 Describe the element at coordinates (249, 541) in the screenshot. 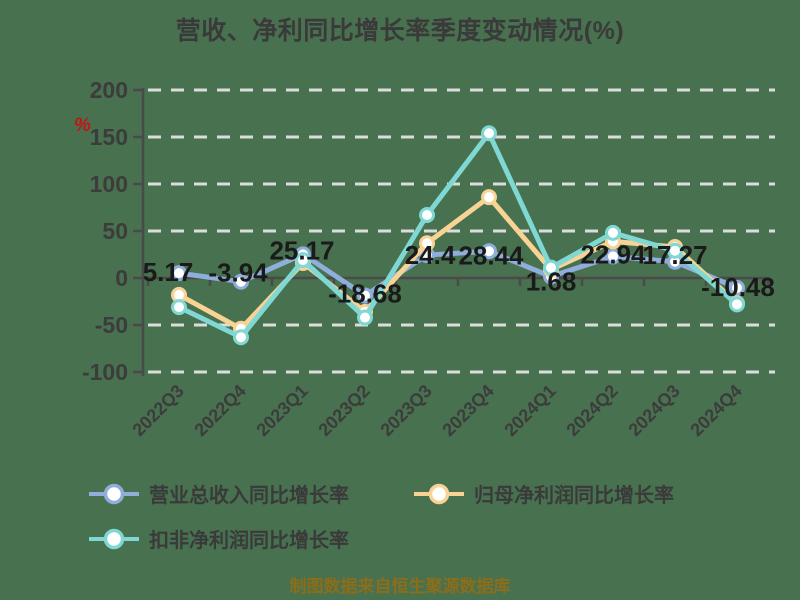

I see `legend-label-non-gaap: 扣非净利润同比增长率` at that location.